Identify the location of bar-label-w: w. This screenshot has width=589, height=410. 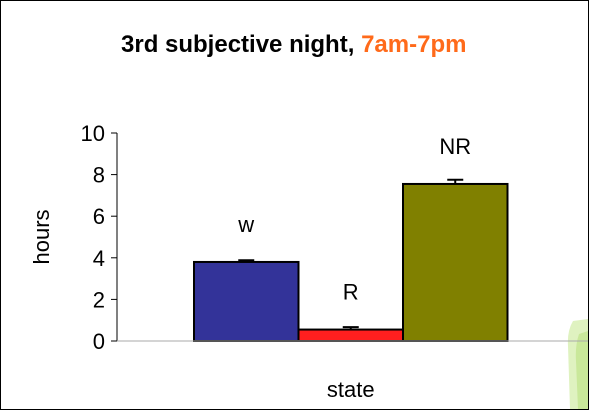
(245, 224).